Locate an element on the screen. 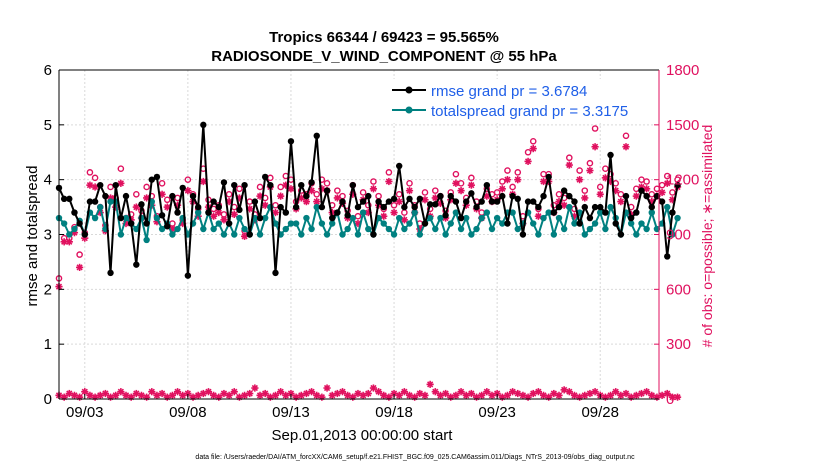 This screenshot has height=470, width=830. y-axis-left-label: rmse and totalspread is located at coordinates (32, 236).